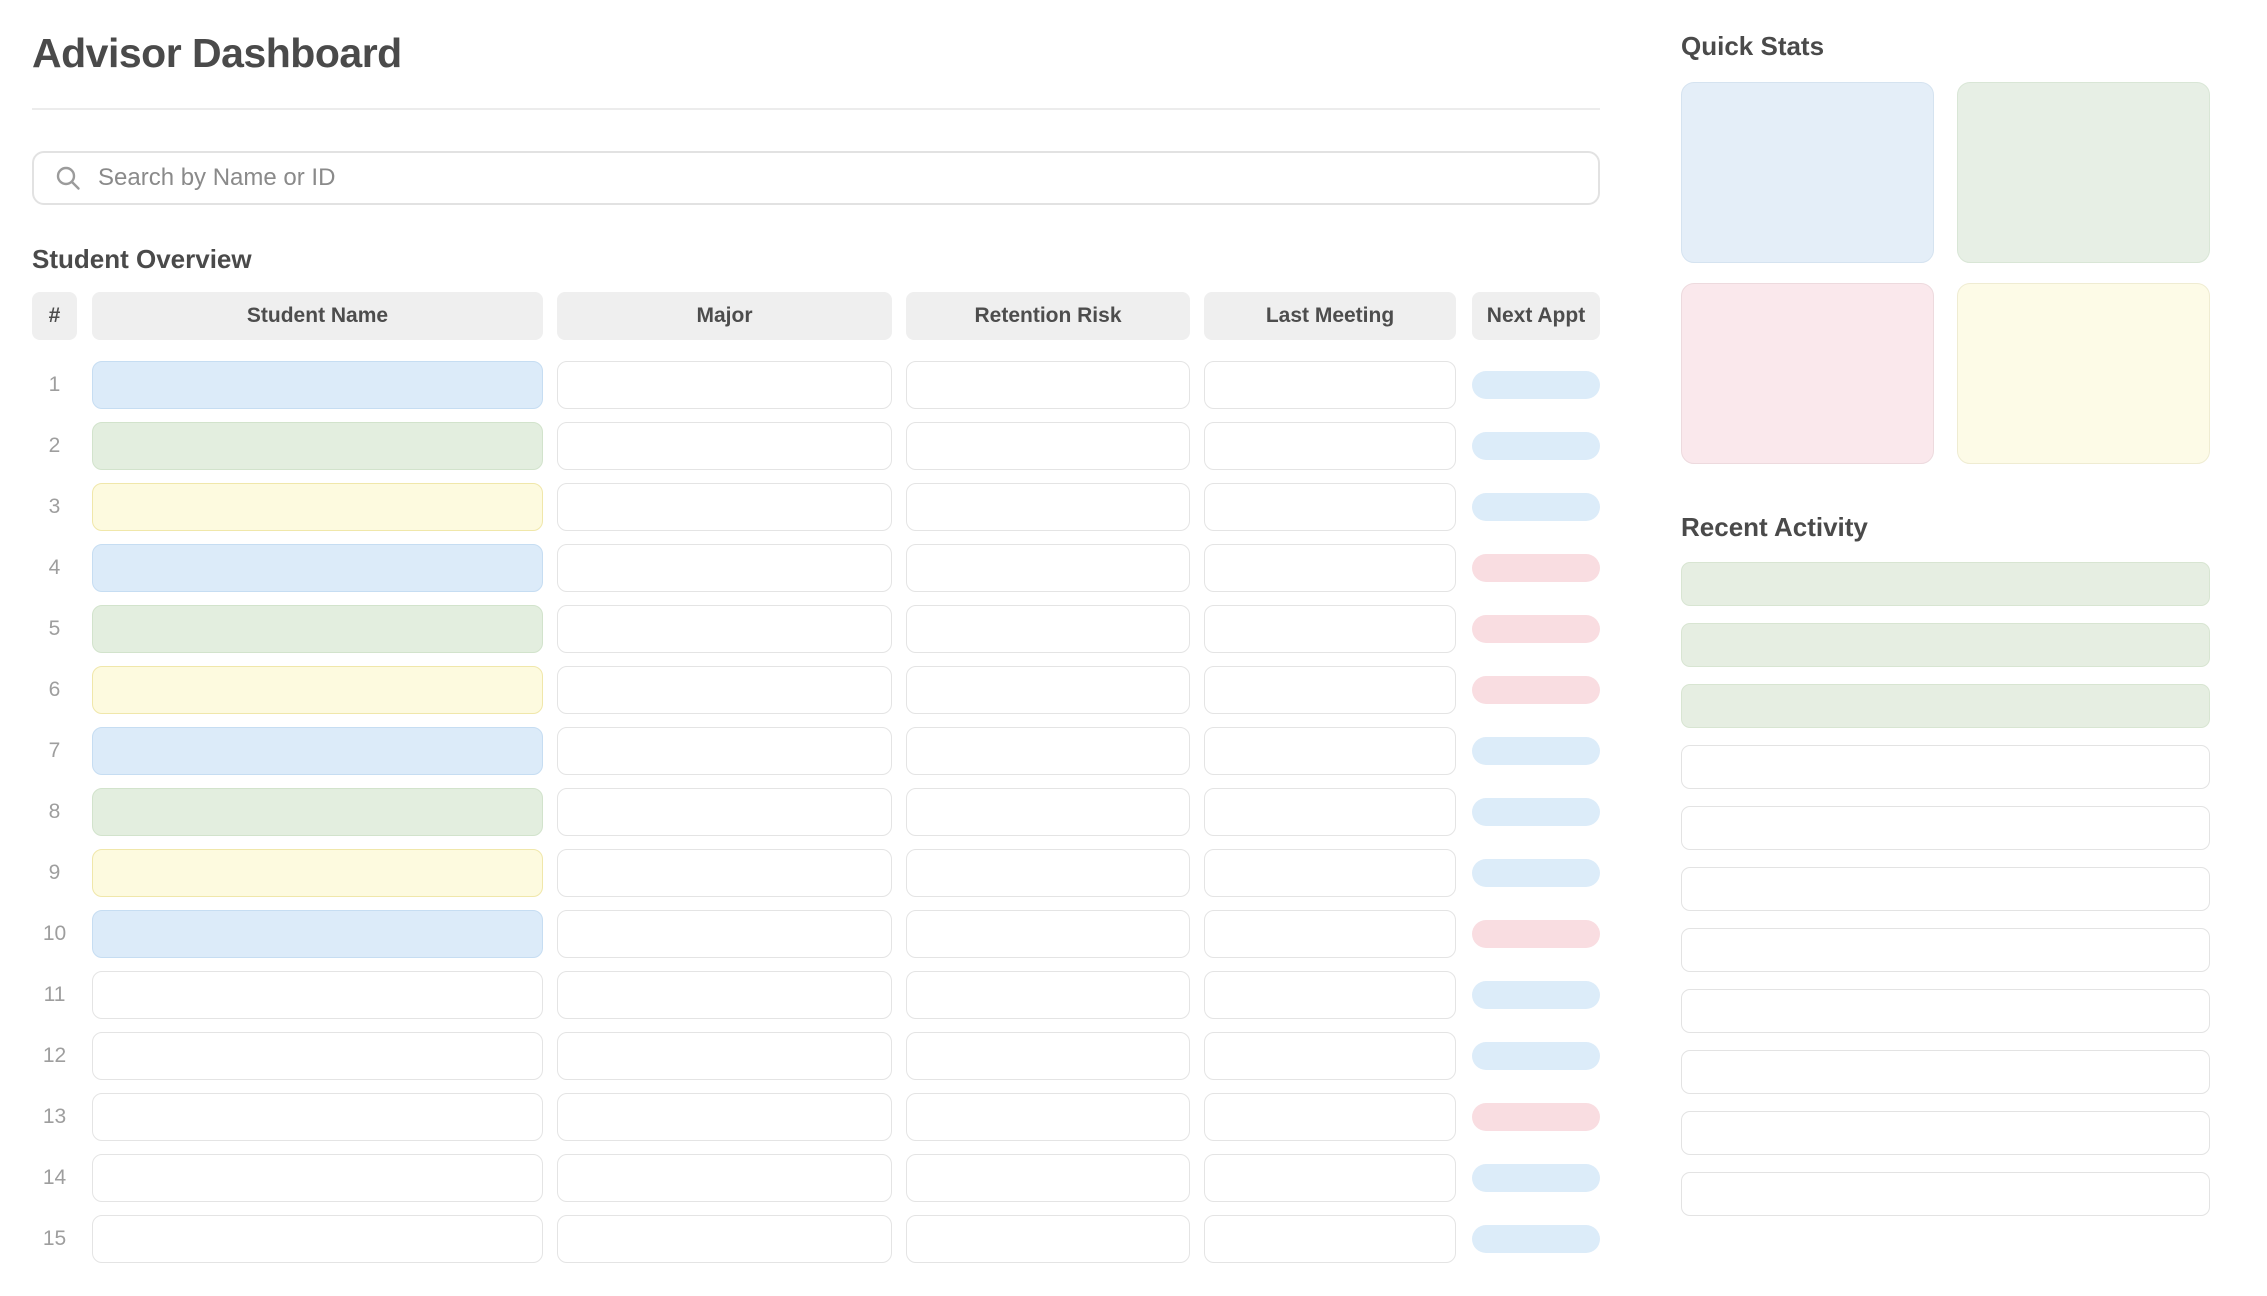 This screenshot has width=2267, height=1296. What do you see at coordinates (838, 178) in the screenshot?
I see `search-input` at bounding box center [838, 178].